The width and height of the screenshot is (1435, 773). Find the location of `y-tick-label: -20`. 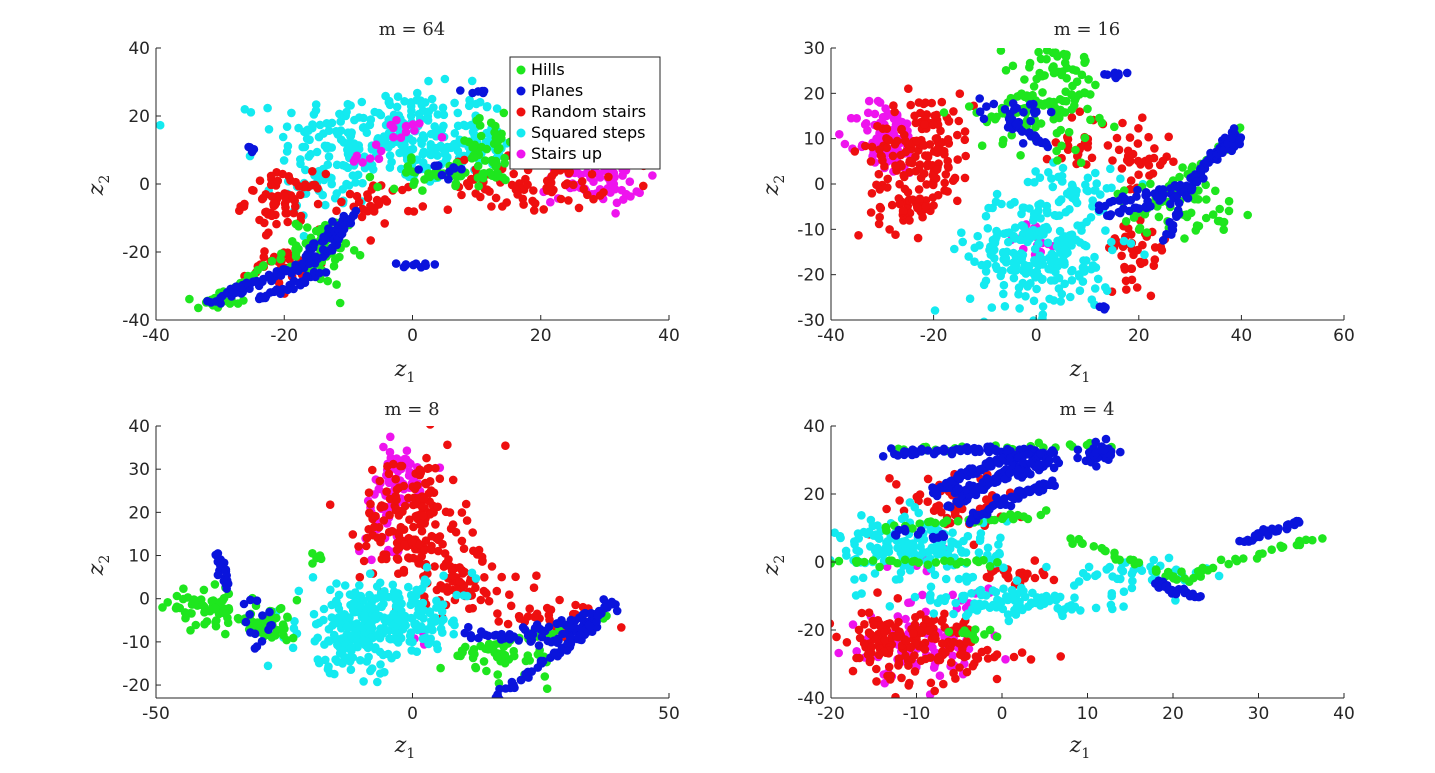

y-tick-label: -20 is located at coordinates (136, 253).